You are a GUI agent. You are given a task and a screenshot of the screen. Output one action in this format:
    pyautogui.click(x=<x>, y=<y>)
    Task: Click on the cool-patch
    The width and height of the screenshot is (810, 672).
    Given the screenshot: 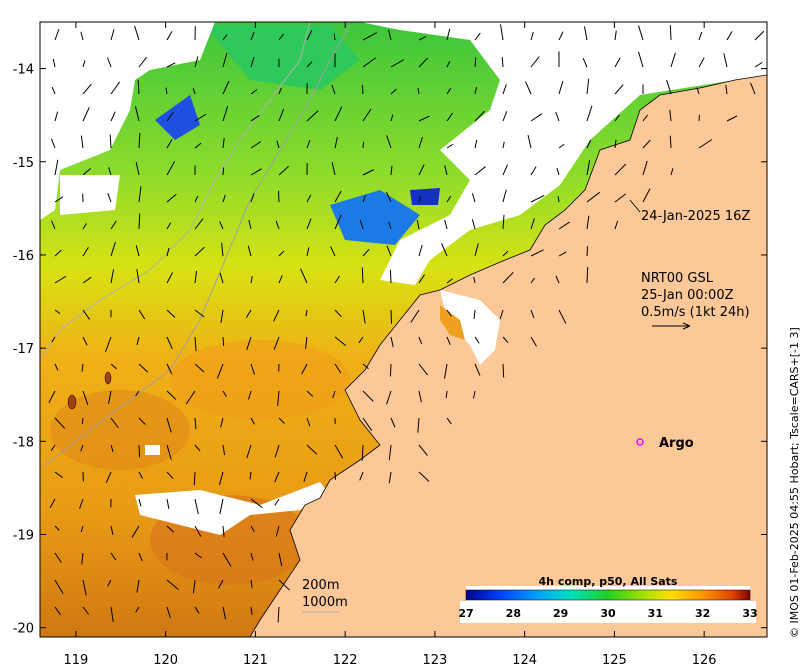 What is the action you would take?
    pyautogui.click(x=425, y=196)
    